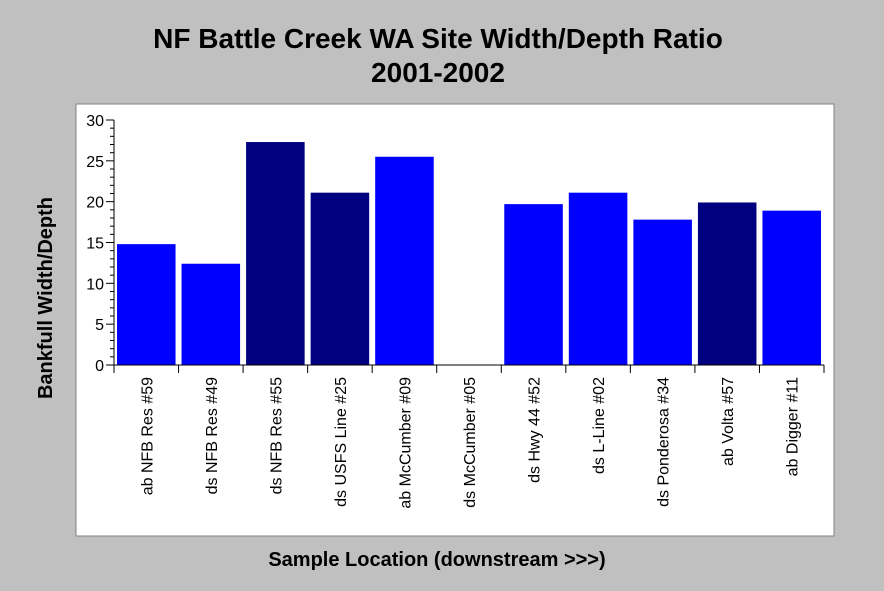 The image size is (884, 591). I want to click on y-tick-label: 30, so click(95, 121).